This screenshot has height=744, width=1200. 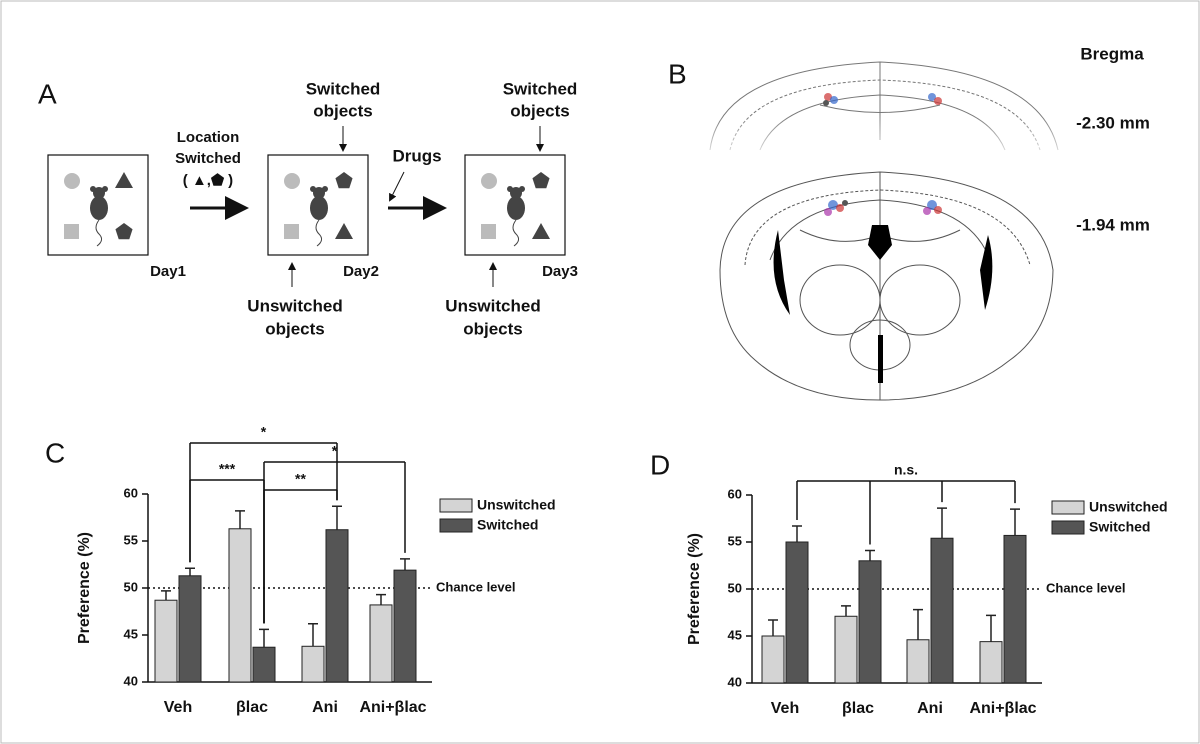 What do you see at coordinates (1113, 122) in the screenshot?
I see `label: -2.30 mm` at bounding box center [1113, 122].